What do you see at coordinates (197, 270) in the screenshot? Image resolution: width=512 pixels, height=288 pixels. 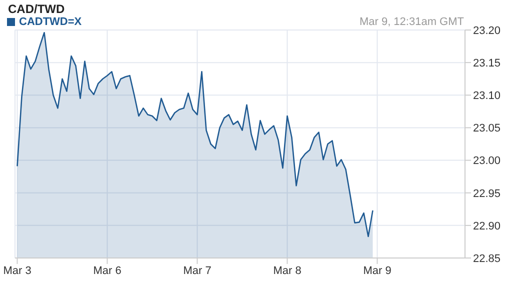 I see `x-tick-label: Mar 7` at bounding box center [197, 270].